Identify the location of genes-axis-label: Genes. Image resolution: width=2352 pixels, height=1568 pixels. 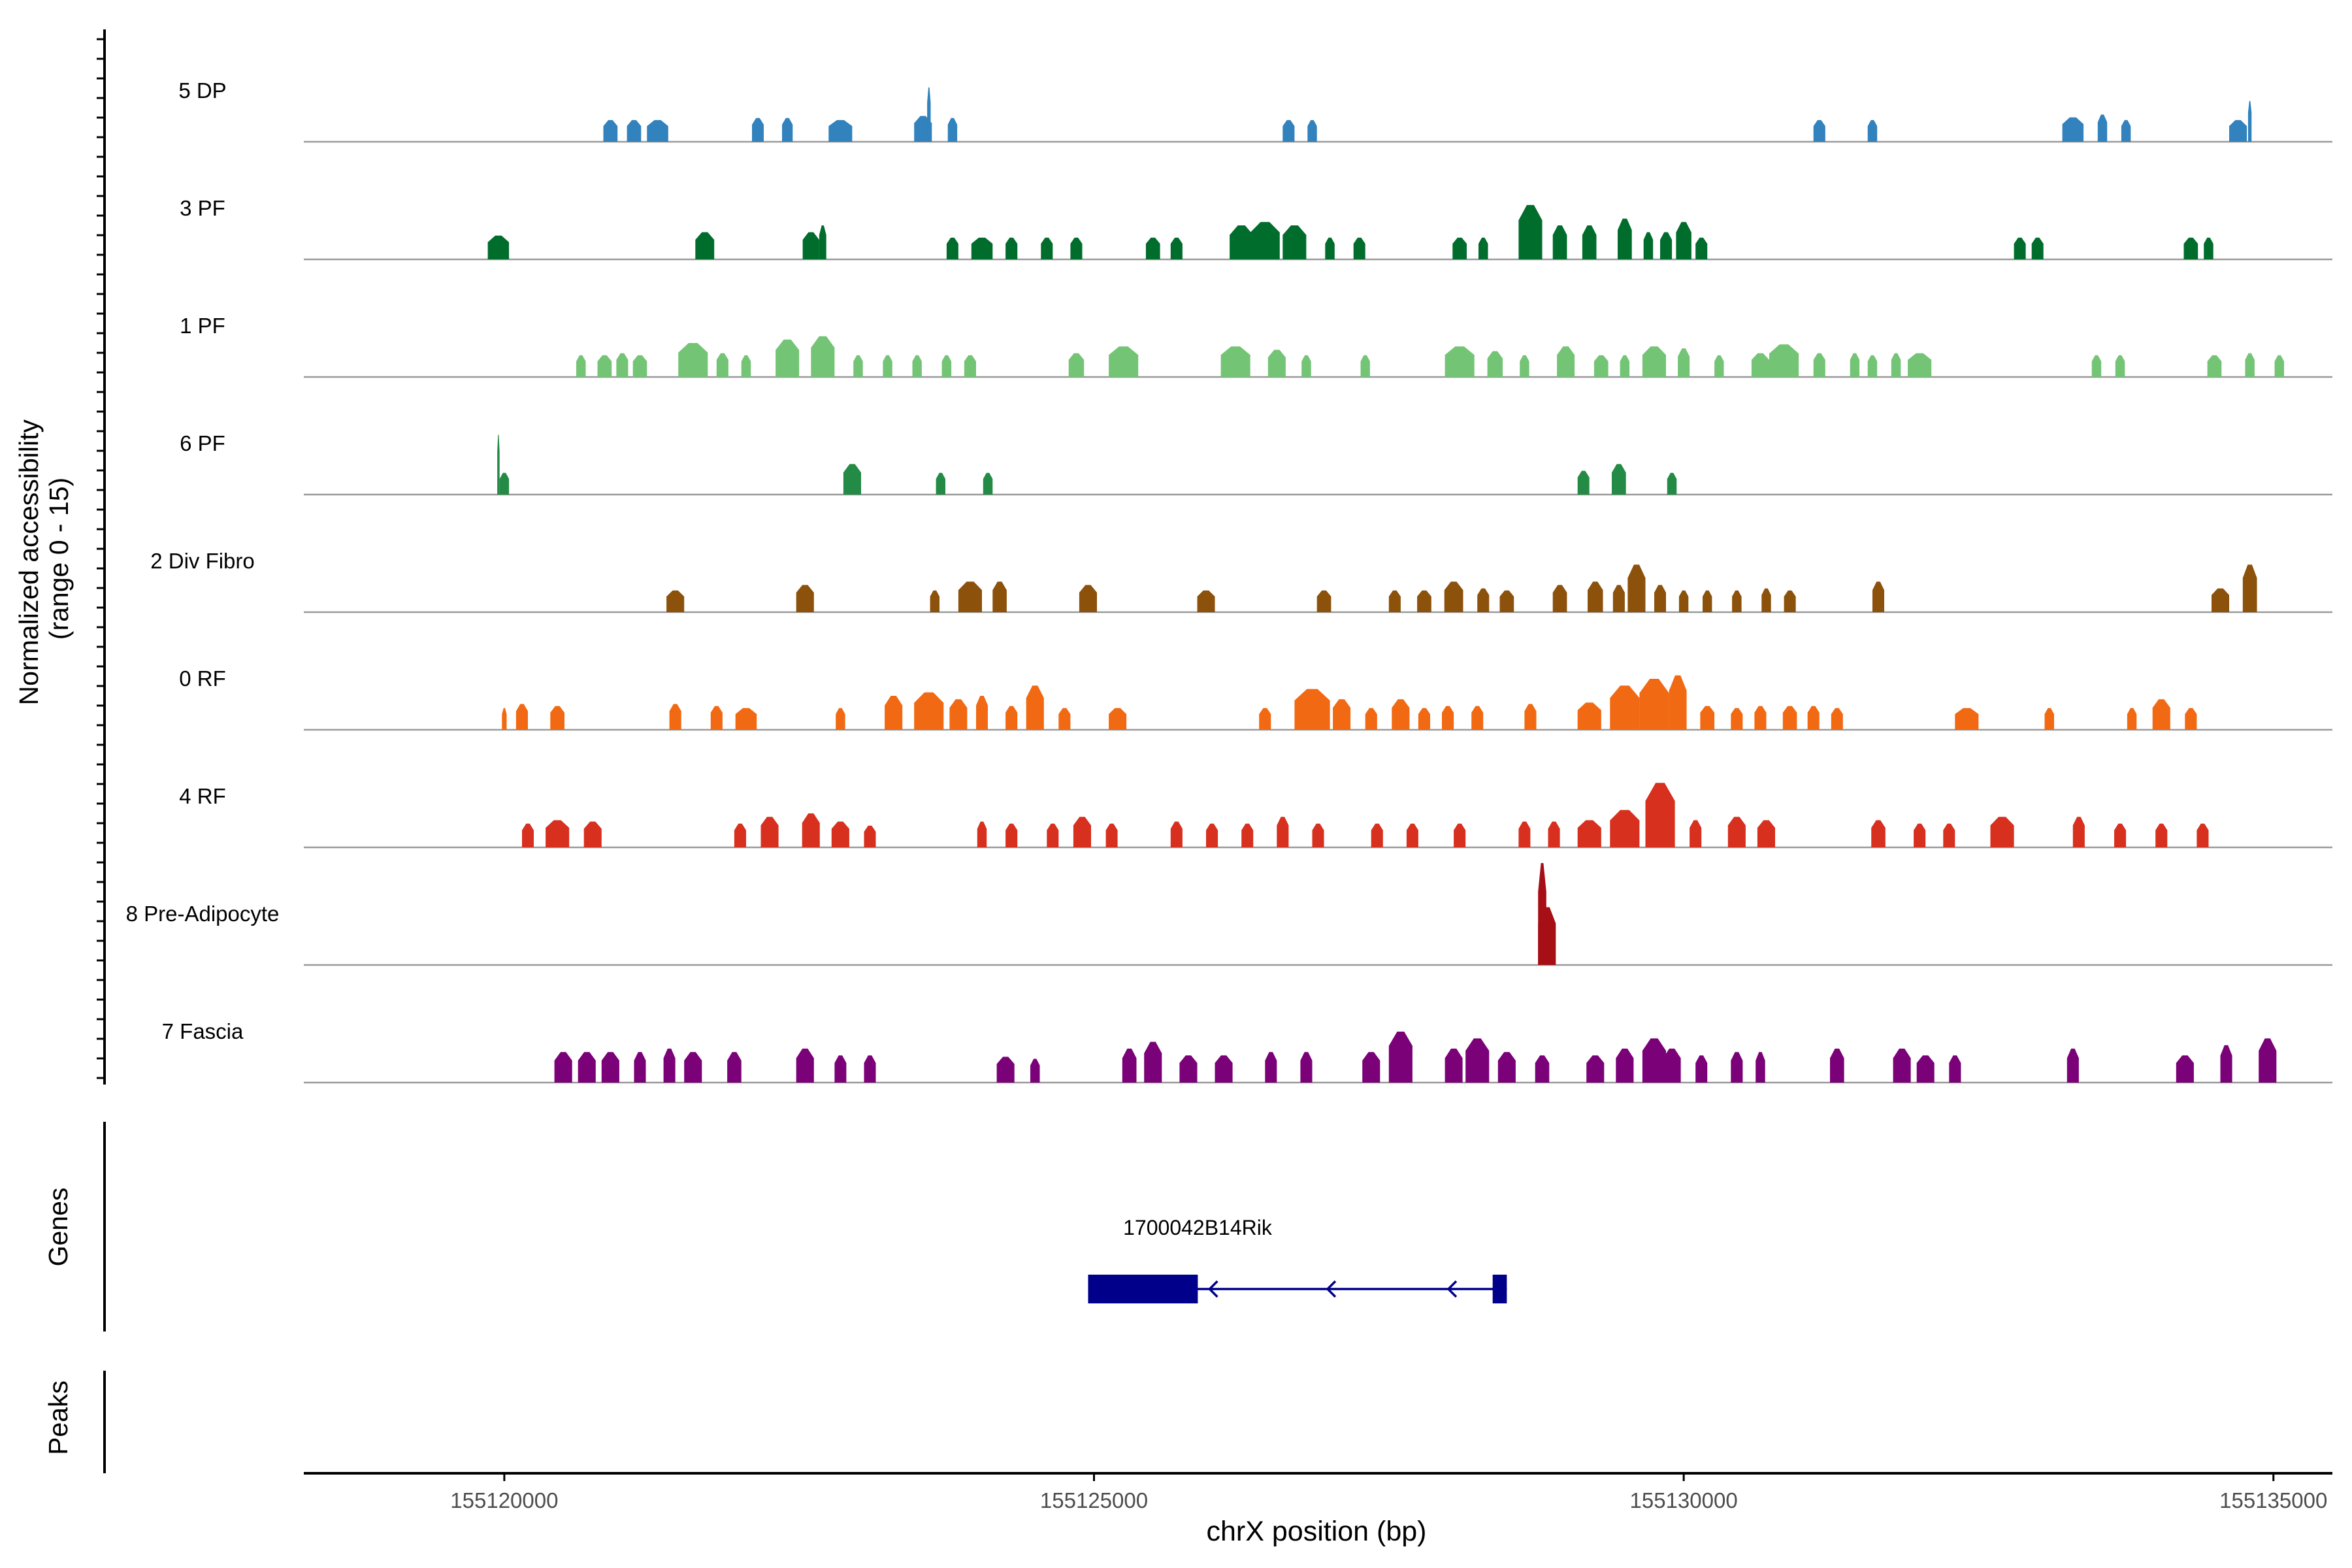
(58, 1227).